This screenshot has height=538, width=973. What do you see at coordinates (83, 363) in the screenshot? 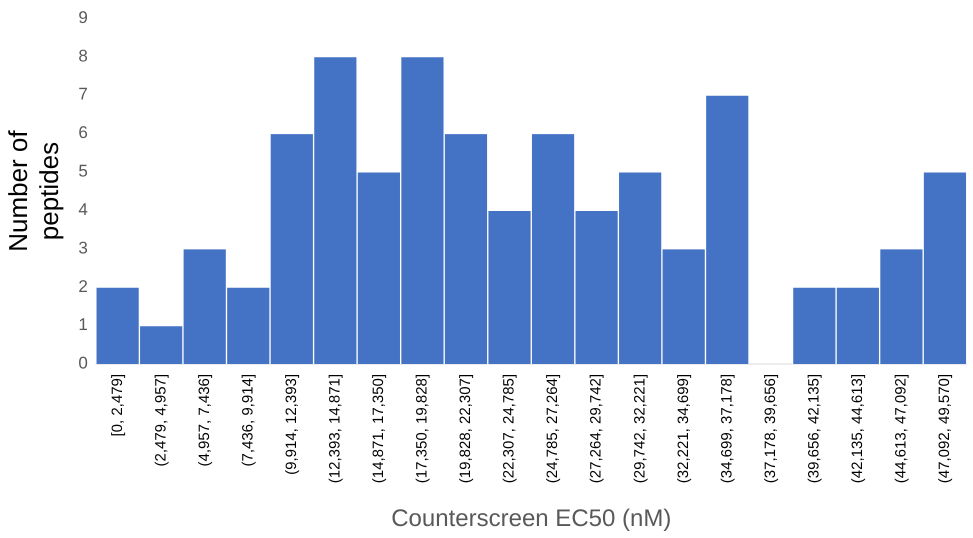
I see `y-tick-label: 0` at bounding box center [83, 363].